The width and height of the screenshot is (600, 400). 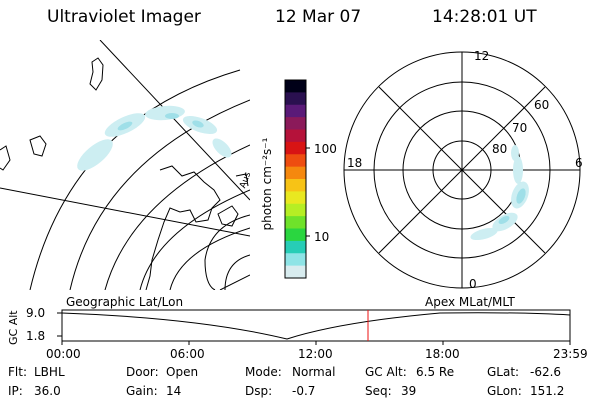 I want to click on info-gain-value: 14, so click(x=174, y=391).